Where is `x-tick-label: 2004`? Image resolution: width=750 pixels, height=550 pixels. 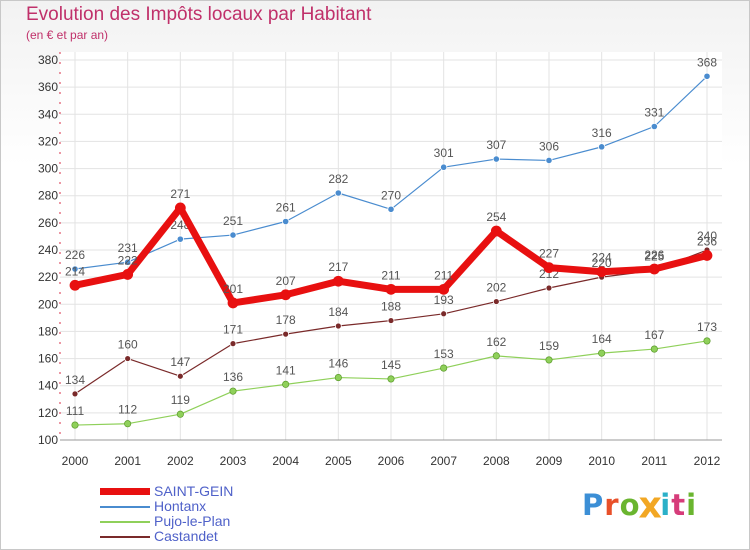
x-tick-label: 2004 is located at coordinates (285, 461).